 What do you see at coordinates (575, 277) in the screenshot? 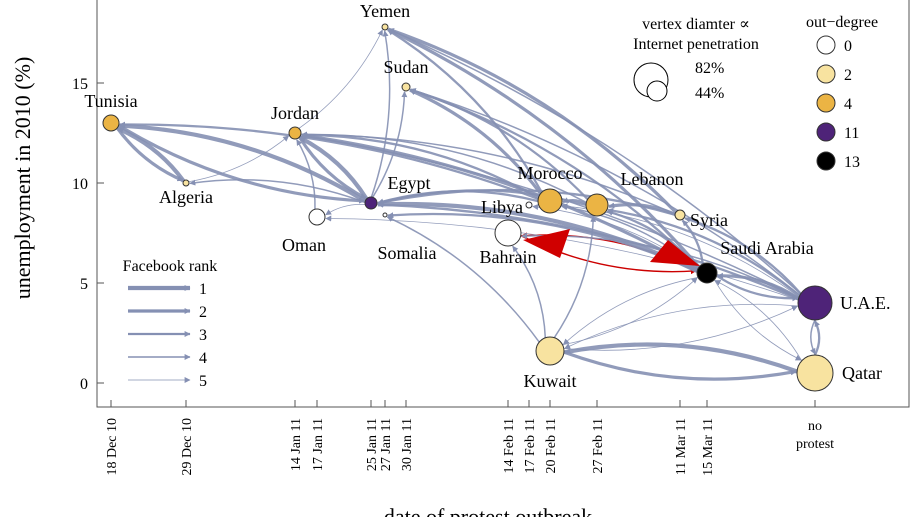
I see `edge-kuwait-to-lebanon` at bounding box center [575, 277].